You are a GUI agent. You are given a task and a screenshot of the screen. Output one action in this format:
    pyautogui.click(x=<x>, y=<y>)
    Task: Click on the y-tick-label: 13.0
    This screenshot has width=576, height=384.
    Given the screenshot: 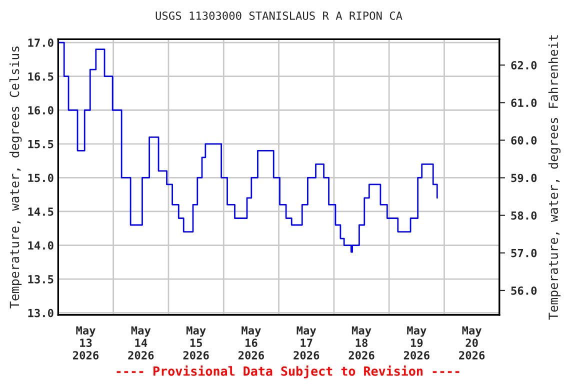 What is the action you would take?
    pyautogui.click(x=41, y=313)
    